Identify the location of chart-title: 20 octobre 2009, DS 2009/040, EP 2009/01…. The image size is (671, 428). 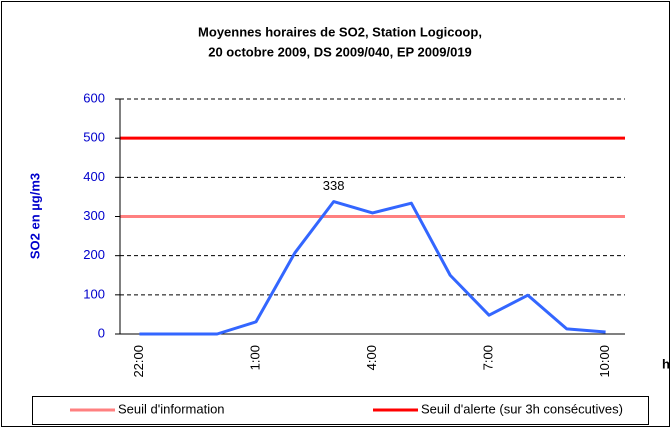
(340, 51).